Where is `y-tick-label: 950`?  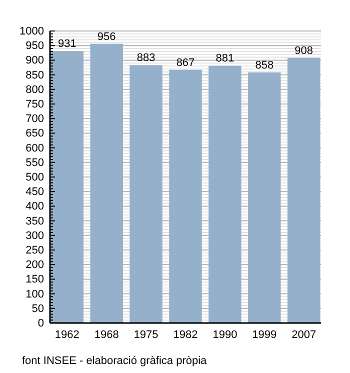
y-tick-label: 950 is located at coordinates (35, 46).